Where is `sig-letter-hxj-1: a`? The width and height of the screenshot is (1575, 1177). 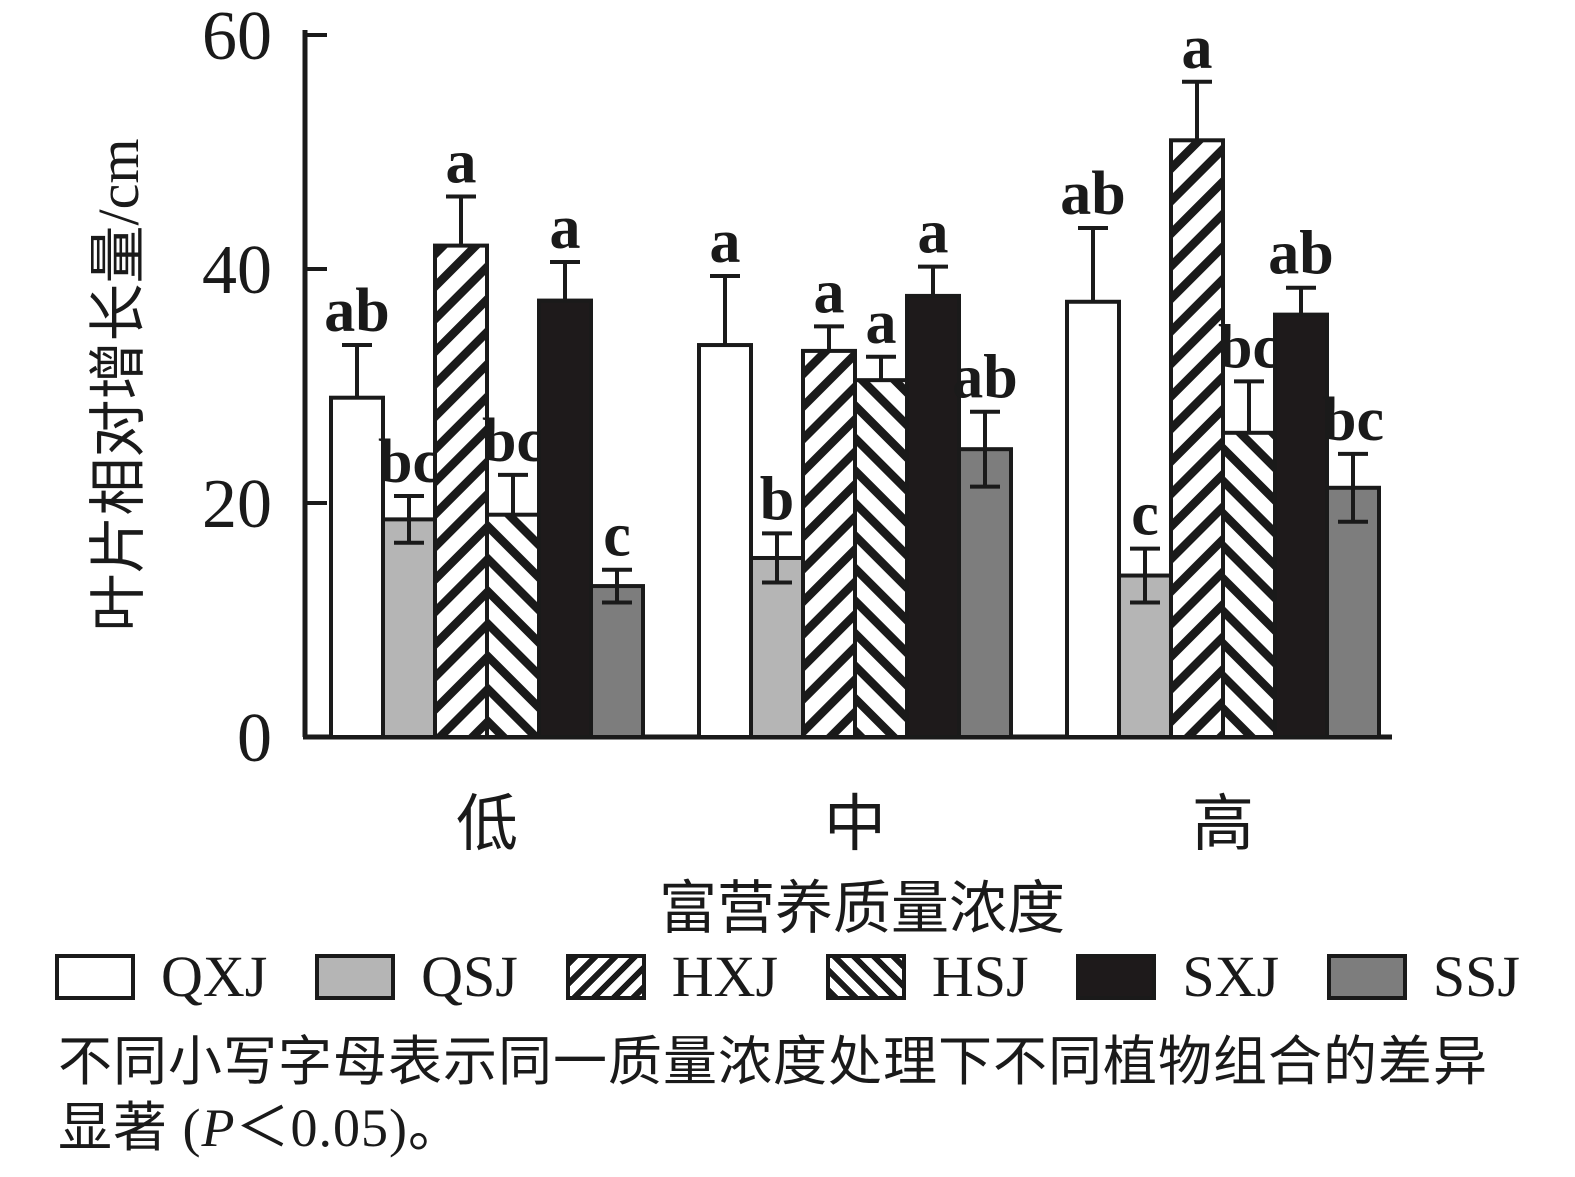 sig-letter-hxj-1: a is located at coordinates (829, 292).